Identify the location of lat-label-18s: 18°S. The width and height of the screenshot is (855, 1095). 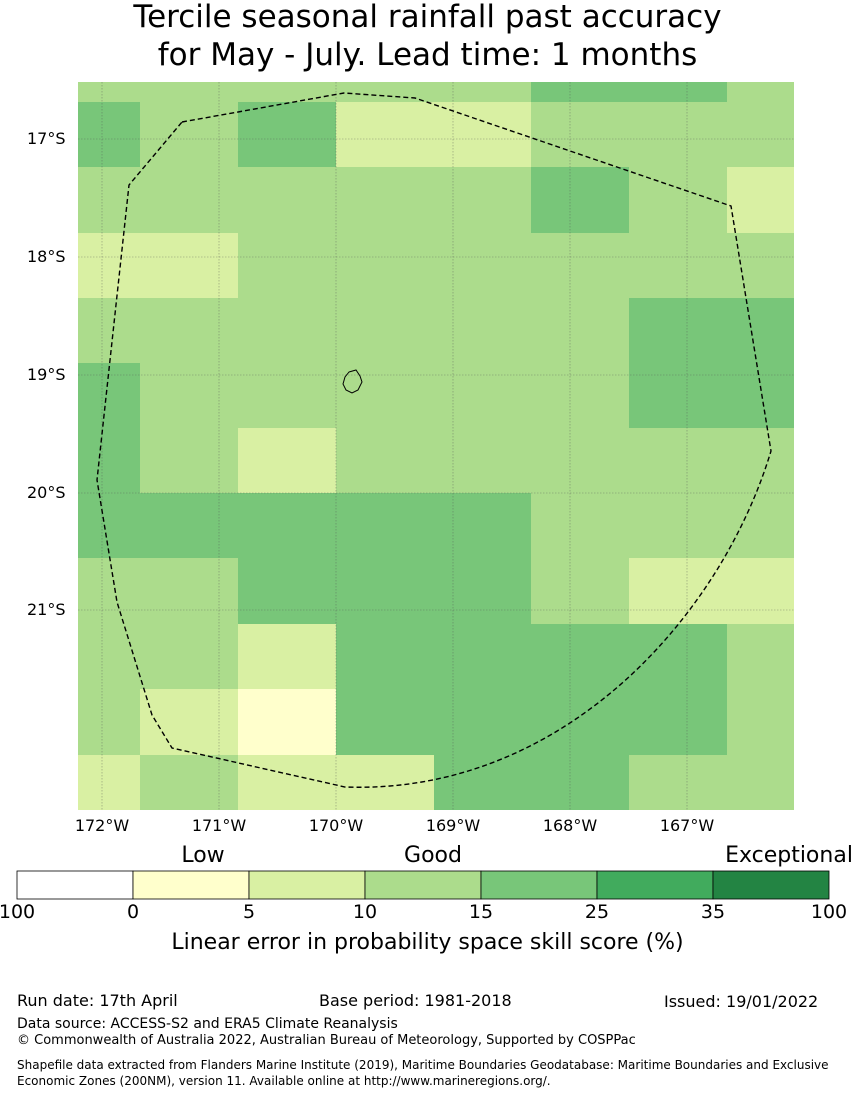
(46, 256).